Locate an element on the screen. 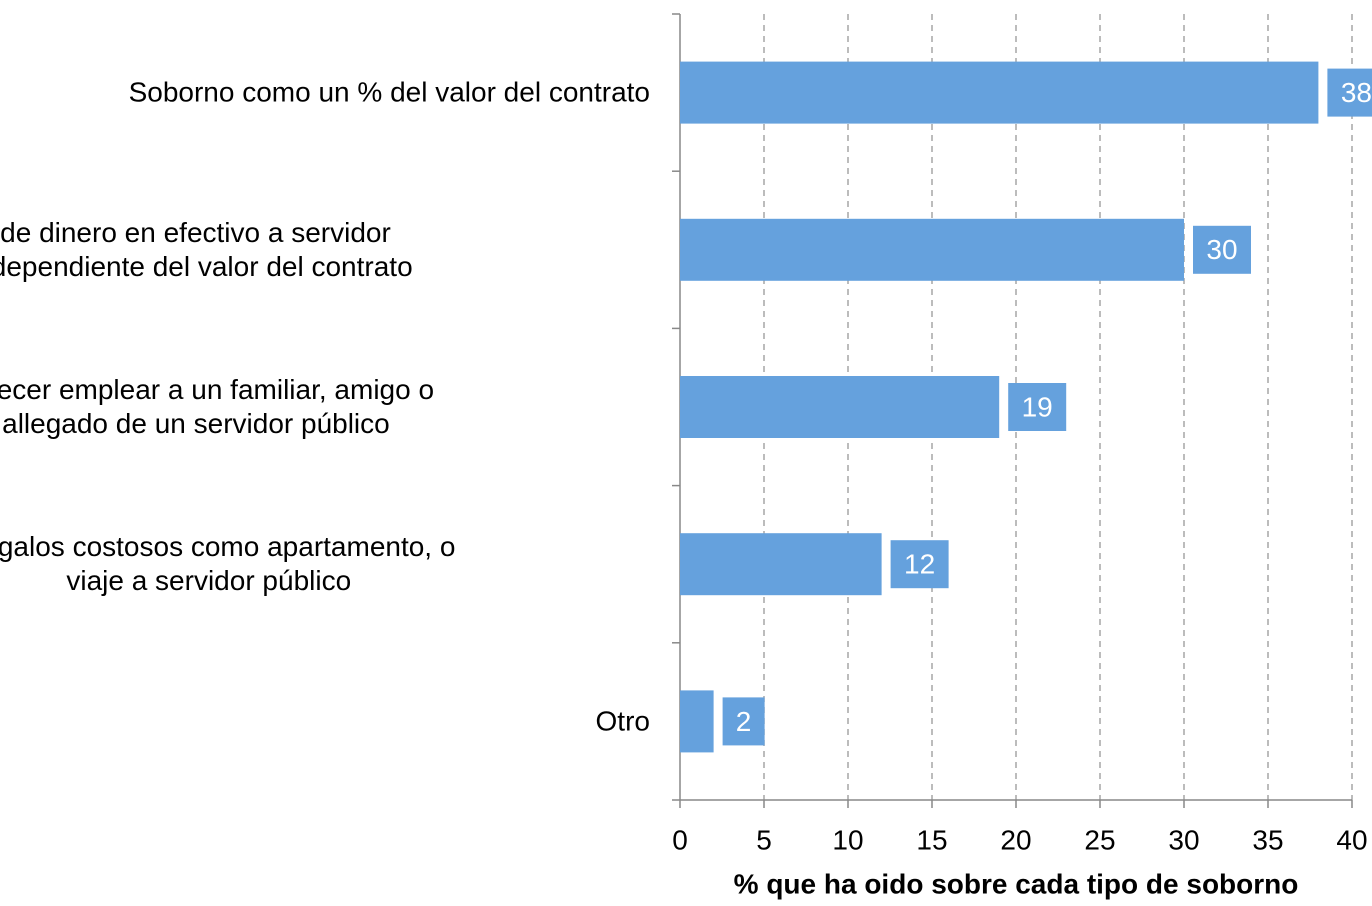 Image resolution: width=1372 pixels, height=906 pixels. value-label: 19 is located at coordinates (1037, 406).